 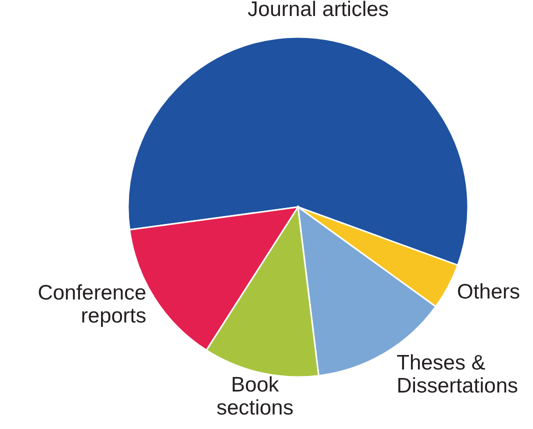 I want to click on slice-label: Journal articles, so click(x=318, y=11).